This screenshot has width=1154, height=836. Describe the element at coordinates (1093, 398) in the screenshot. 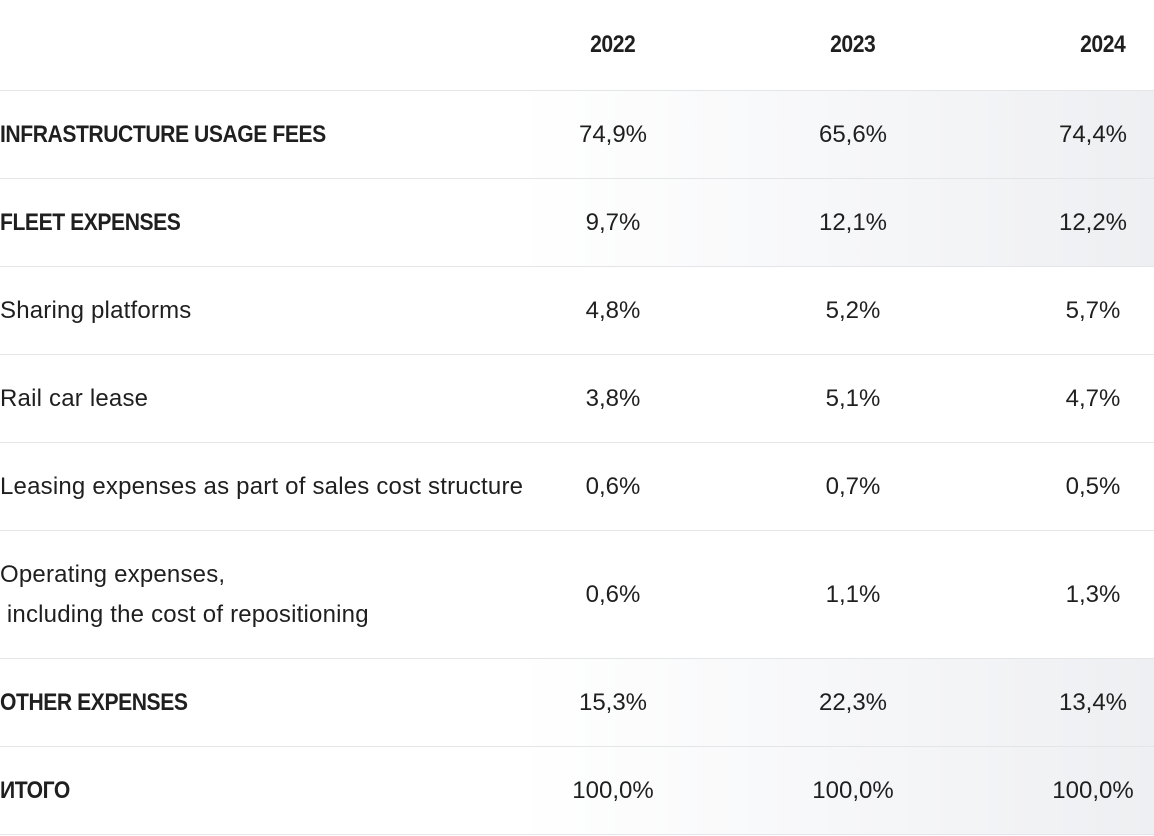

I see `row-value-2024: 4,7%` at that location.